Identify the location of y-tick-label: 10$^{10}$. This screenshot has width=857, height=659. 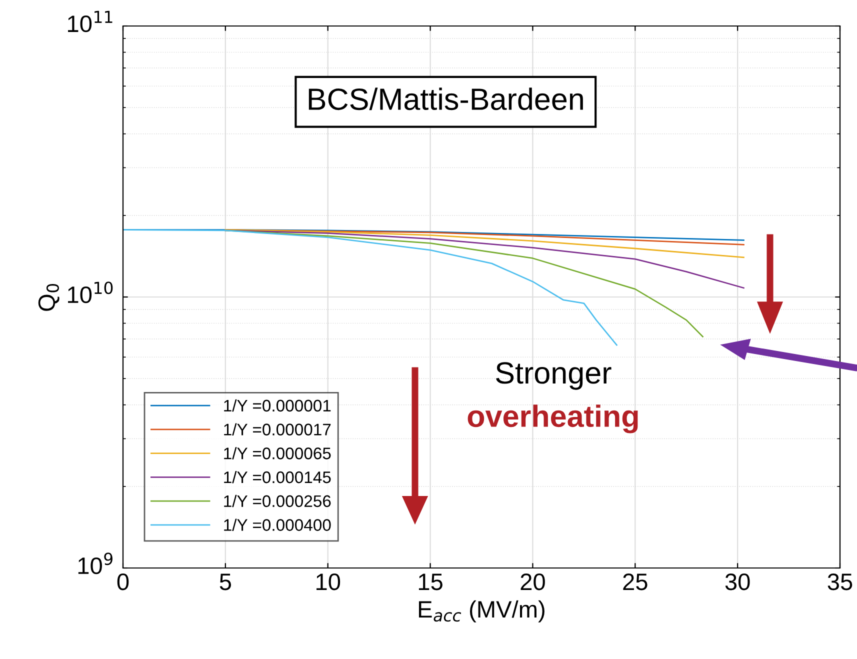
(90, 293).